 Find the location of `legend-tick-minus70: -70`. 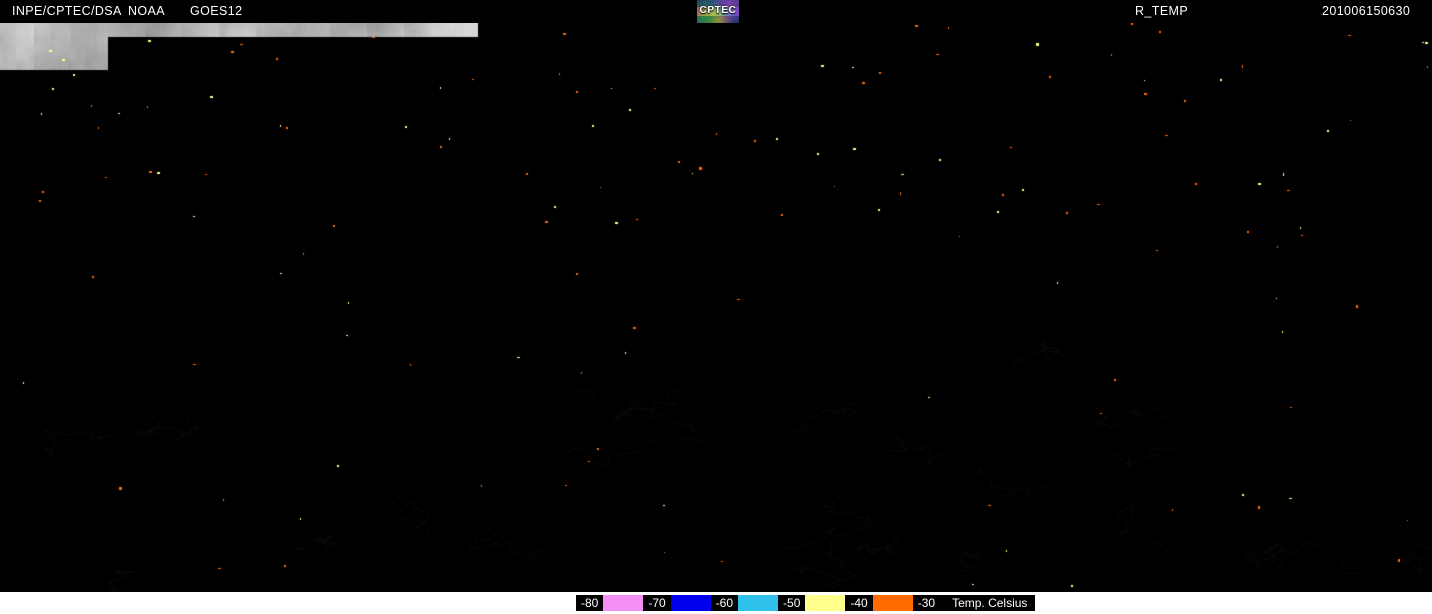

legend-tick-minus70: -70 is located at coordinates (657, 603).